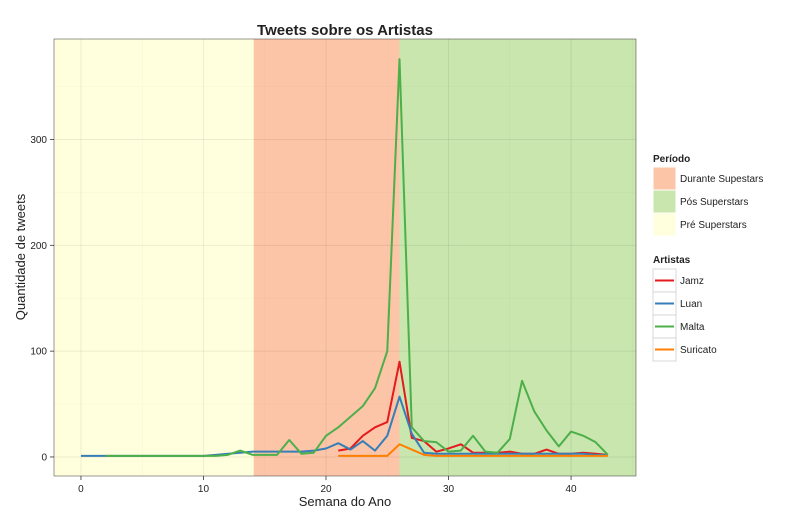 This screenshot has height=519, width=800. Describe the element at coordinates (692, 327) in the screenshot. I see `legend-series-label: Malta` at that location.